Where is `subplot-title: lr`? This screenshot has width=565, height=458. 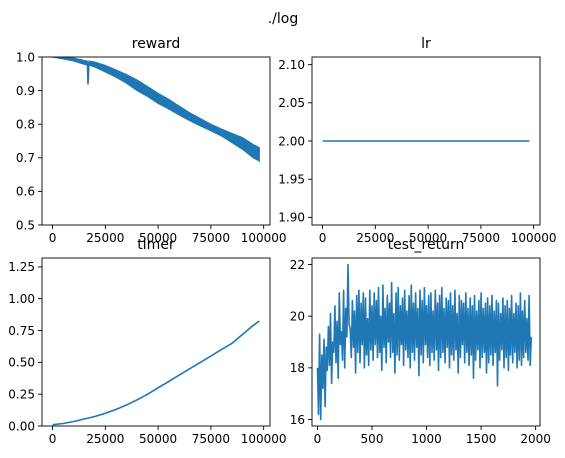
subplot-title: lr is located at coordinates (426, 44).